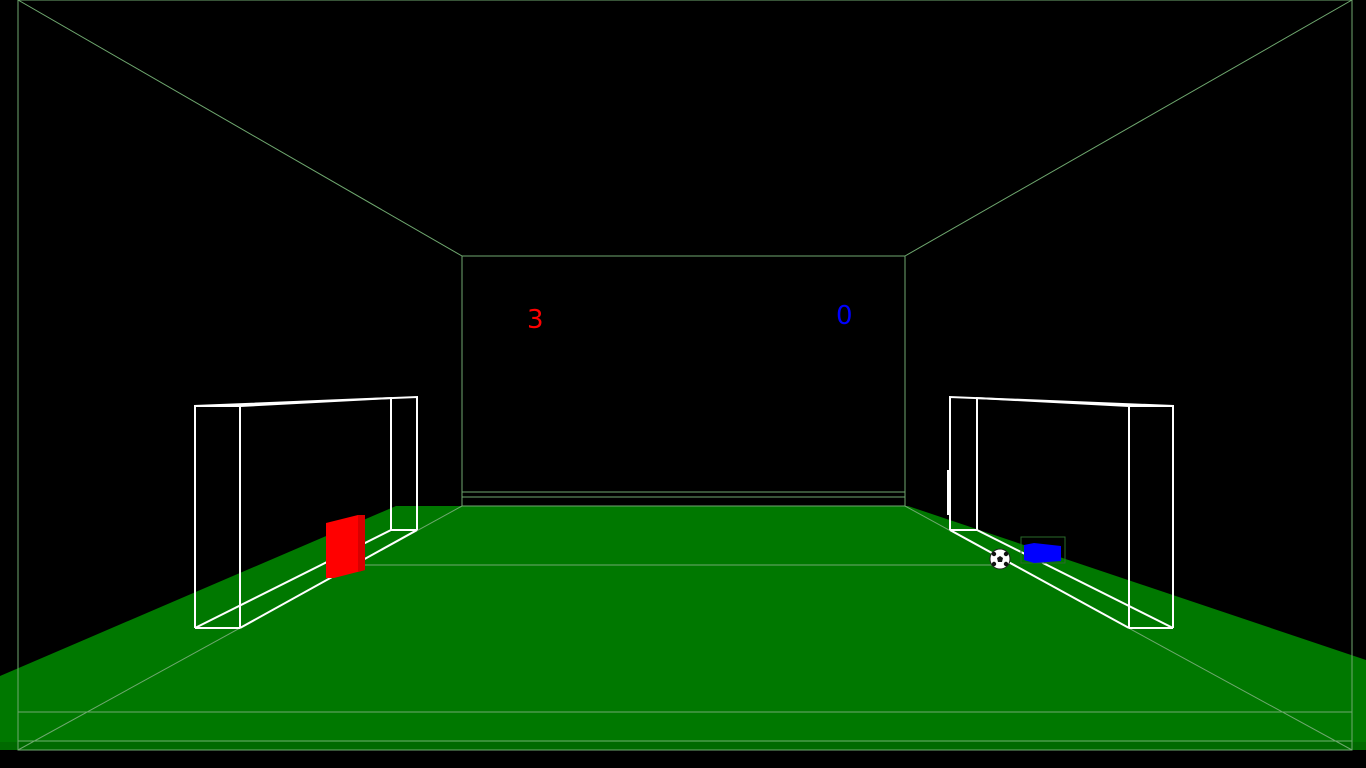 The width and height of the screenshot is (1366, 768). I want to click on red-score: 3, so click(535, 320).